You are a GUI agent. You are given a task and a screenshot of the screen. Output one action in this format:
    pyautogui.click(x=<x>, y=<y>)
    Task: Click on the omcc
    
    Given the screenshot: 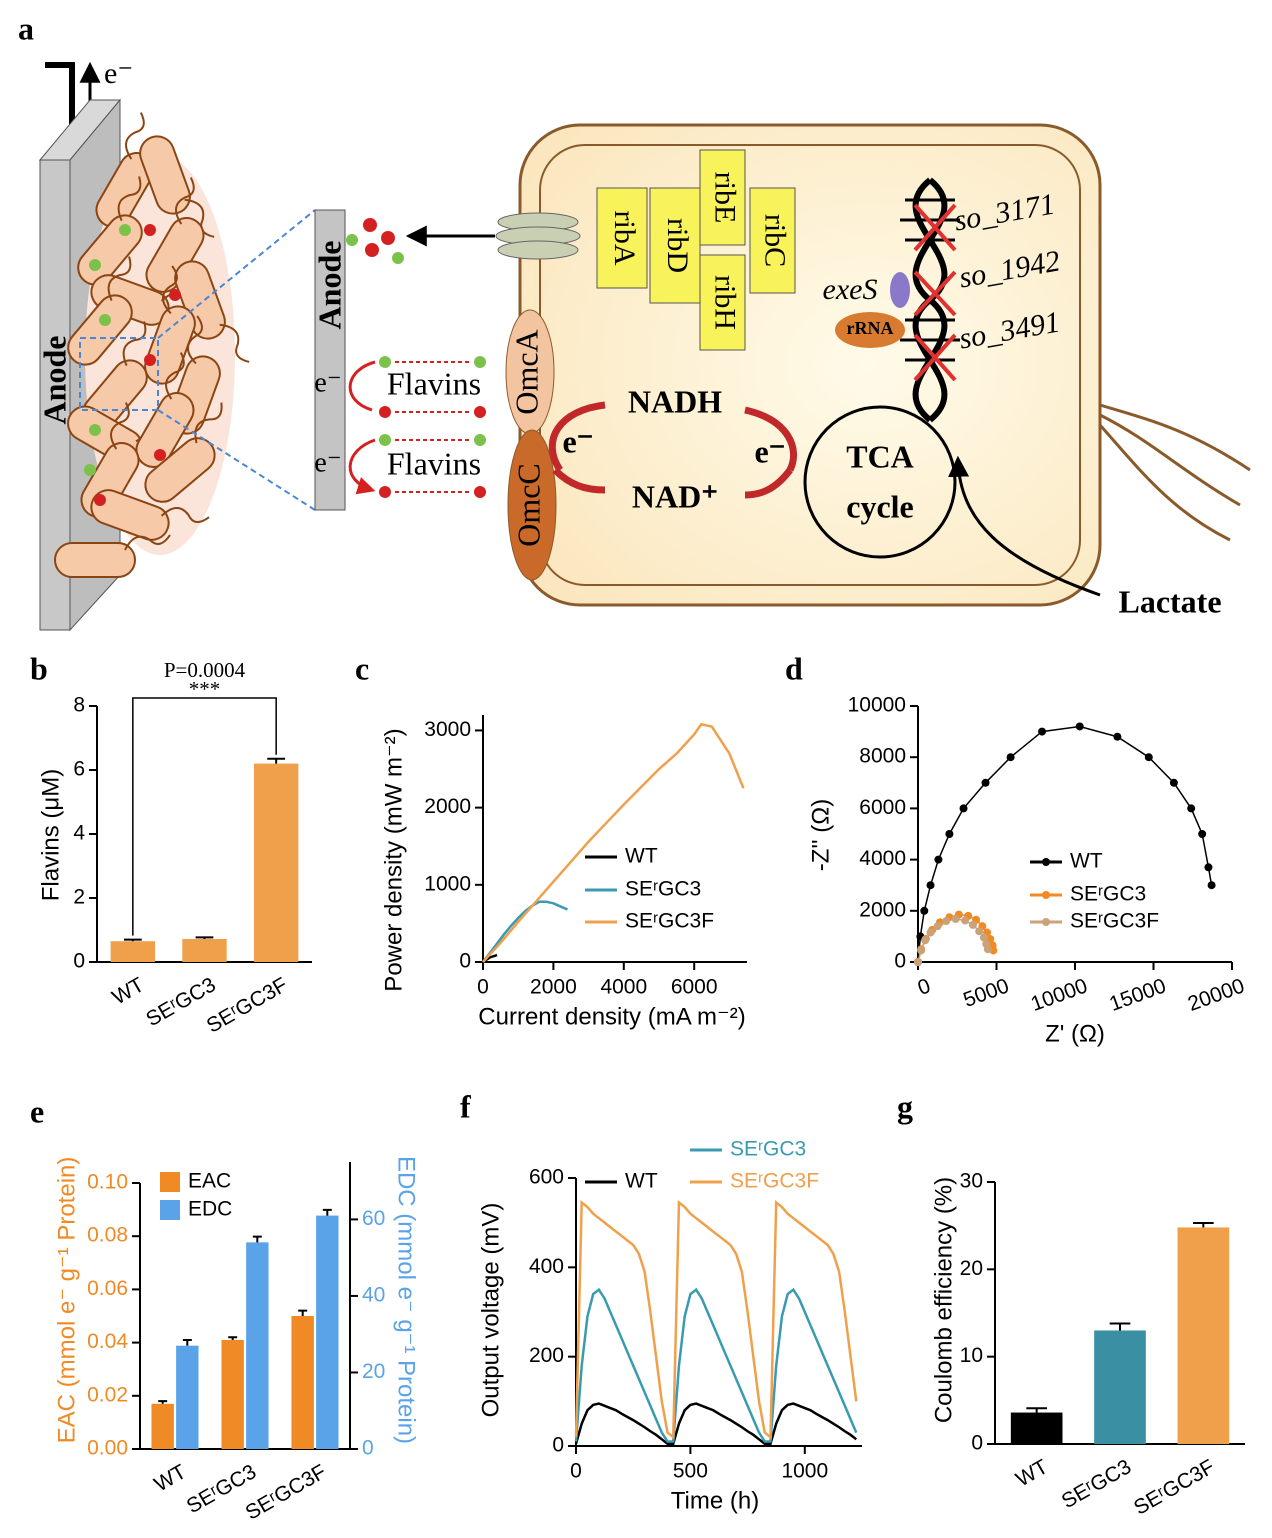 What is the action you would take?
    pyautogui.click(x=532, y=505)
    